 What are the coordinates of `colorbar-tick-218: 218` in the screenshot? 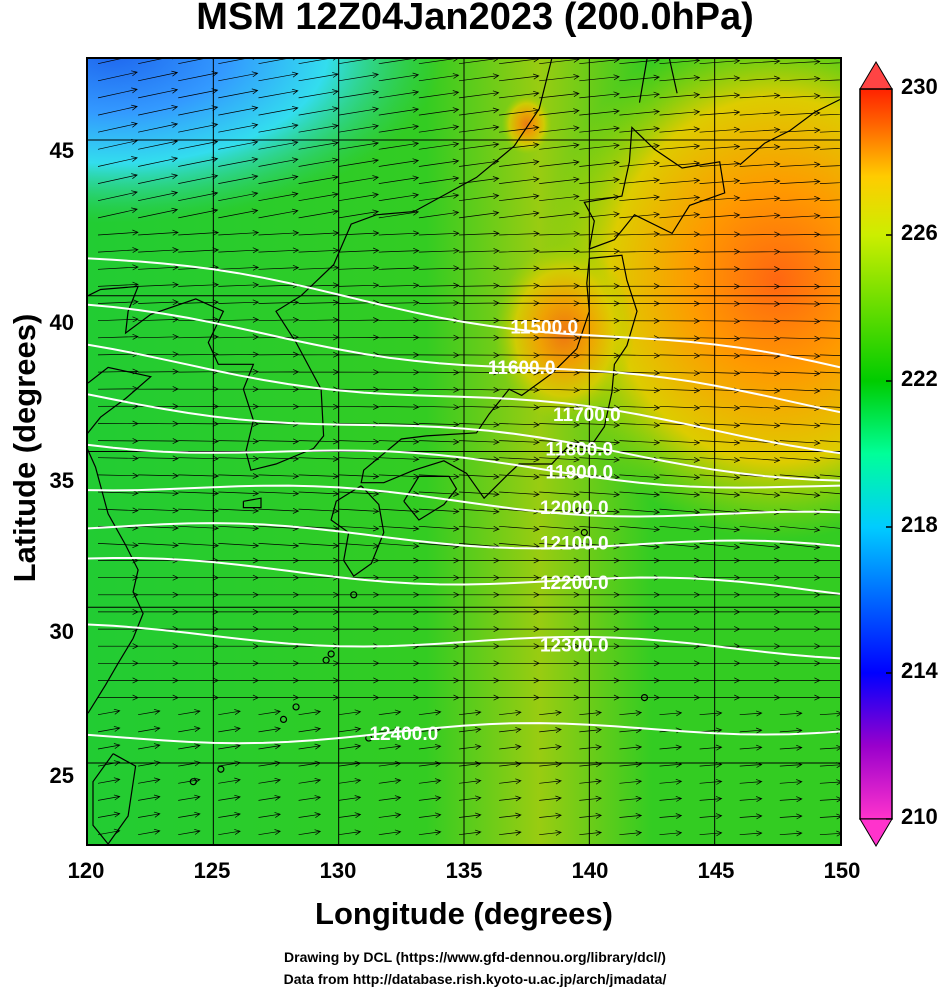 It's located at (919, 524).